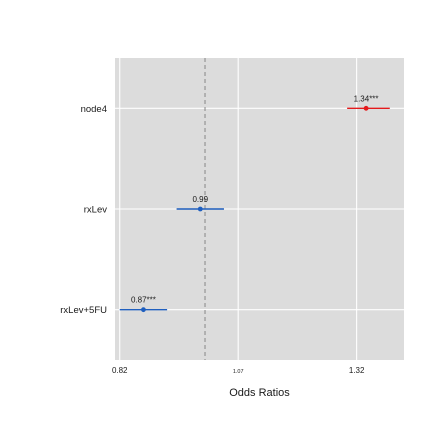 The image size is (432, 432). Describe the element at coordinates (94, 109) in the screenshot. I see `y-tick-label: node4` at that location.